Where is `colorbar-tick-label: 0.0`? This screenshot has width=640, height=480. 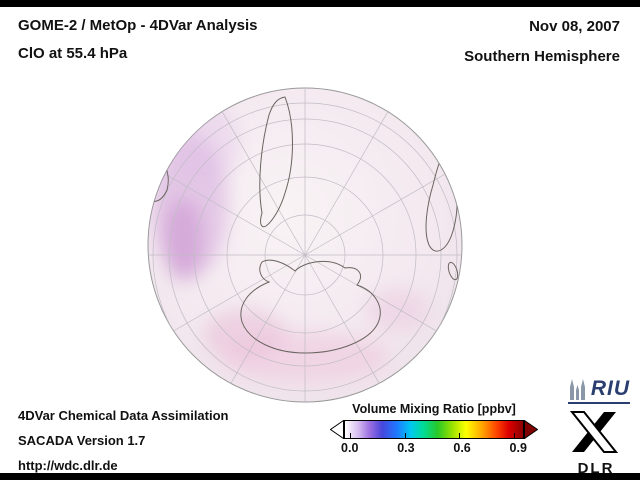 colorbar-tick-label: 0.0 is located at coordinates (350, 448).